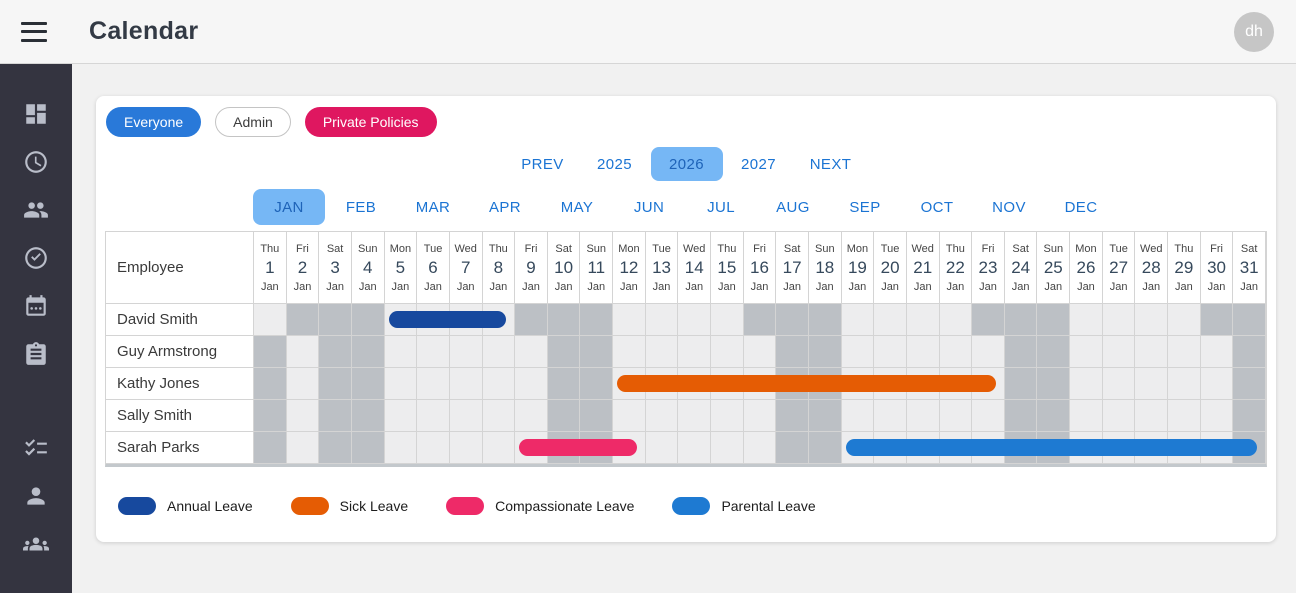 The image size is (1296, 593). What do you see at coordinates (1009, 207) in the screenshot?
I see `month-tab-nov: NOV` at bounding box center [1009, 207].